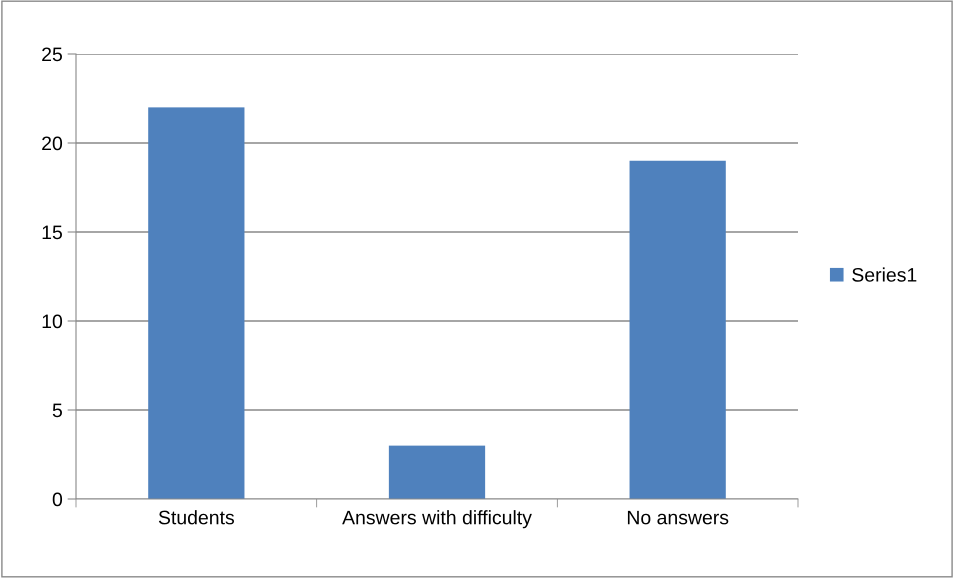 The width and height of the screenshot is (954, 578). I want to click on y-tick-label: 10, so click(52, 321).